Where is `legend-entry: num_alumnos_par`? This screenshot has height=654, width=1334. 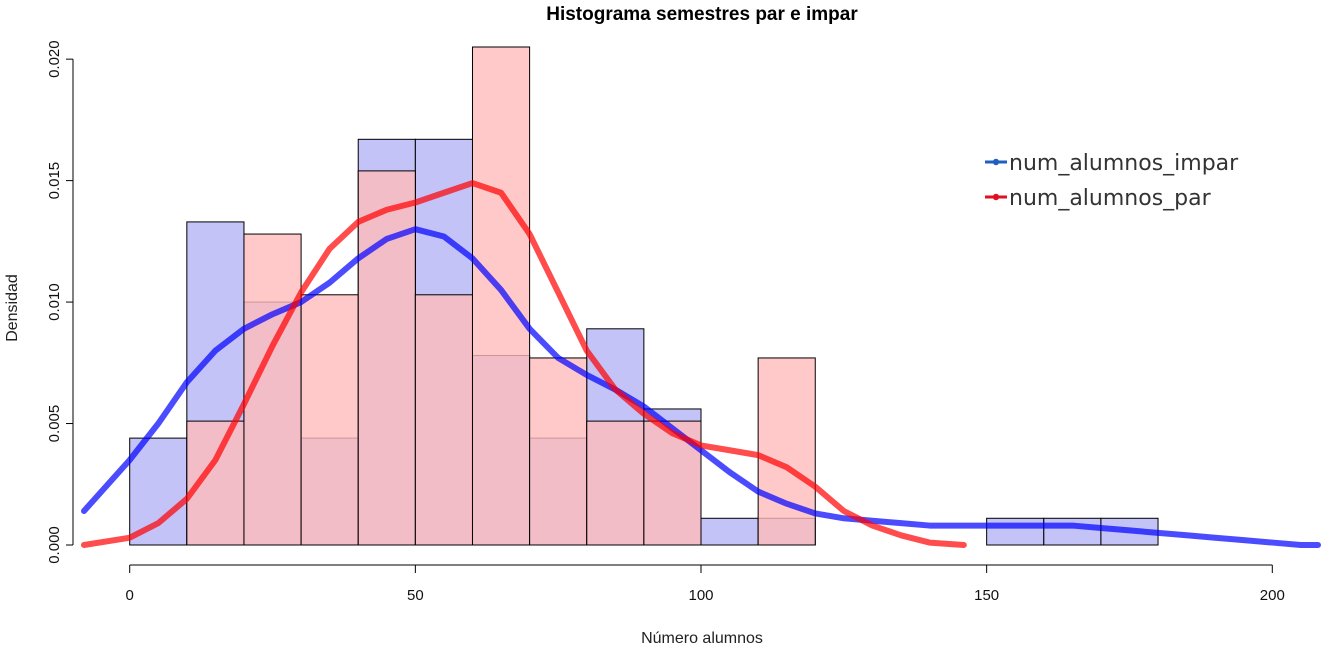 legend-entry: num_alumnos_par is located at coordinates (1098, 198).